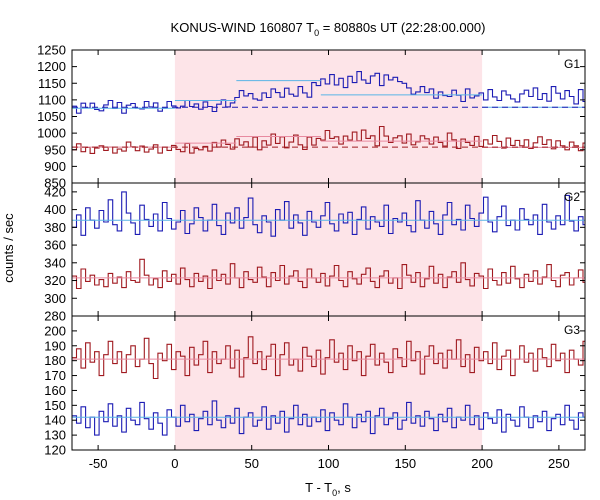  I want to click on y-tick-label: 340, so click(55, 262).